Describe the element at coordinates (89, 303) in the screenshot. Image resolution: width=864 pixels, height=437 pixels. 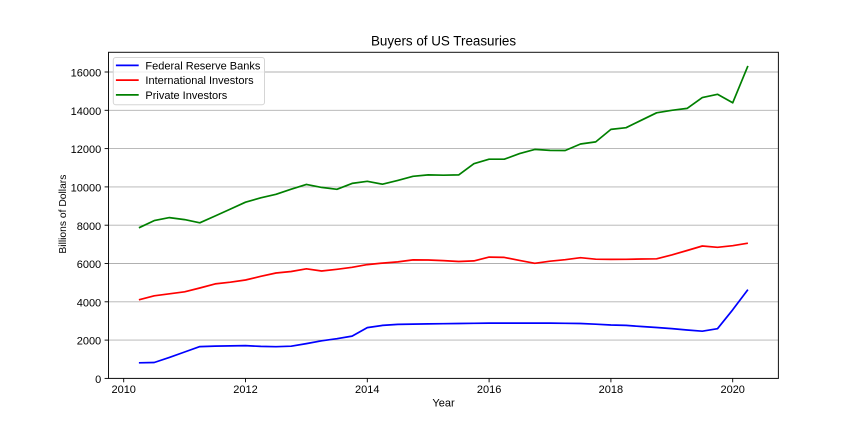
I see `svg-text: 4000` at that location.